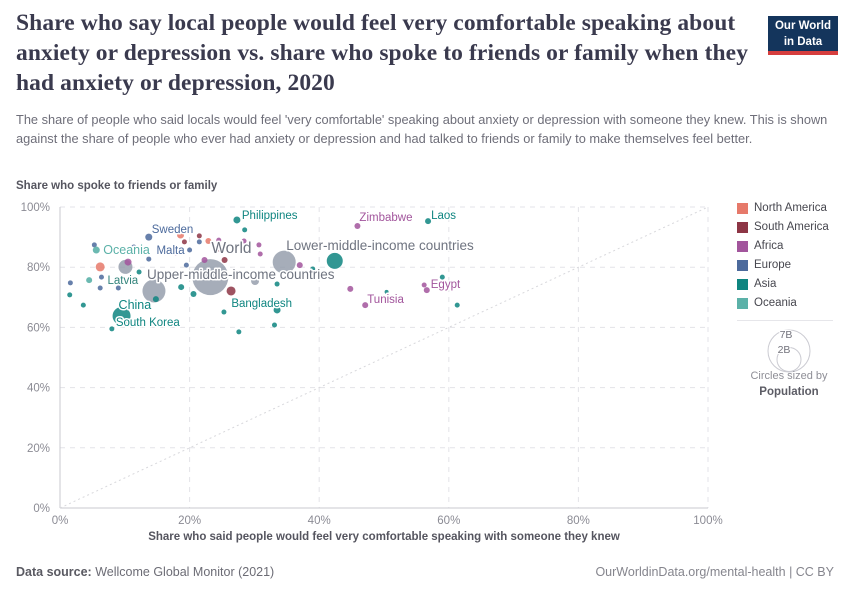  Describe the element at coordinates (121, 315) in the screenshot. I see `data-point-china` at that location.